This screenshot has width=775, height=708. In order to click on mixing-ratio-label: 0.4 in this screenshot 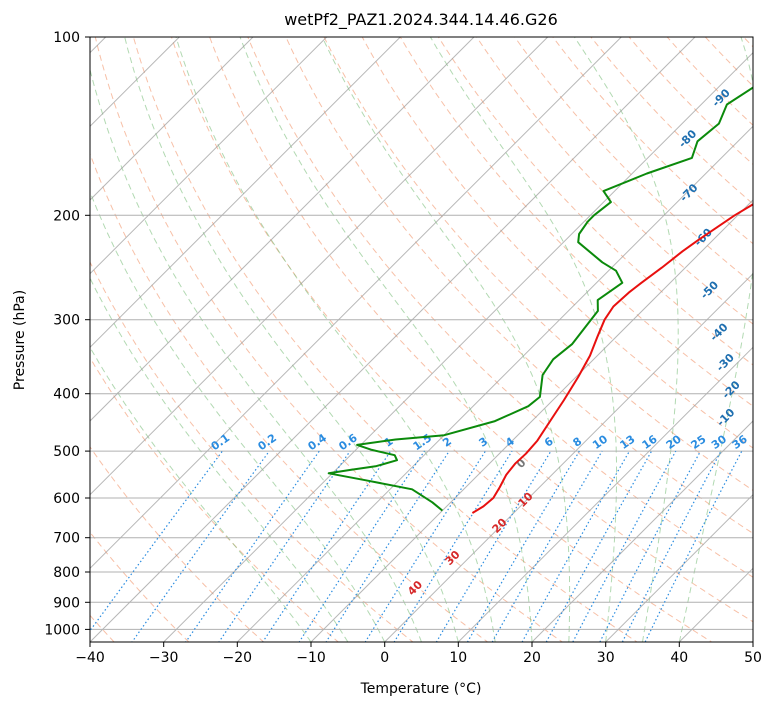, I will do `click(318, 442)`.